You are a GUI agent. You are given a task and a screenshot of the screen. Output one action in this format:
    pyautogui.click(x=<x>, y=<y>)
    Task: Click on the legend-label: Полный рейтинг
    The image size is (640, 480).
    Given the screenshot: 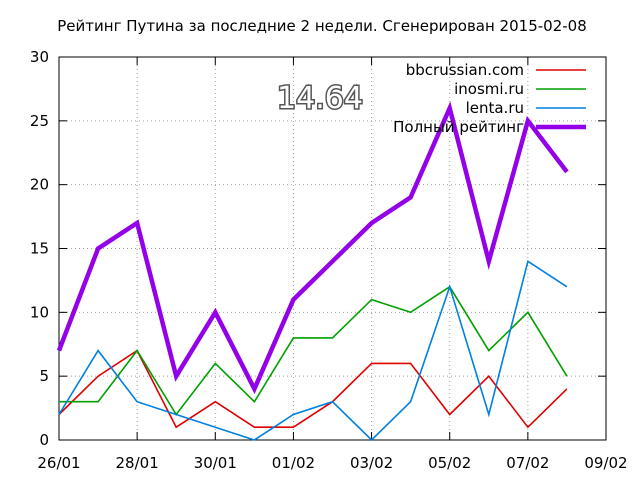 What is the action you would take?
    pyautogui.click(x=458, y=127)
    